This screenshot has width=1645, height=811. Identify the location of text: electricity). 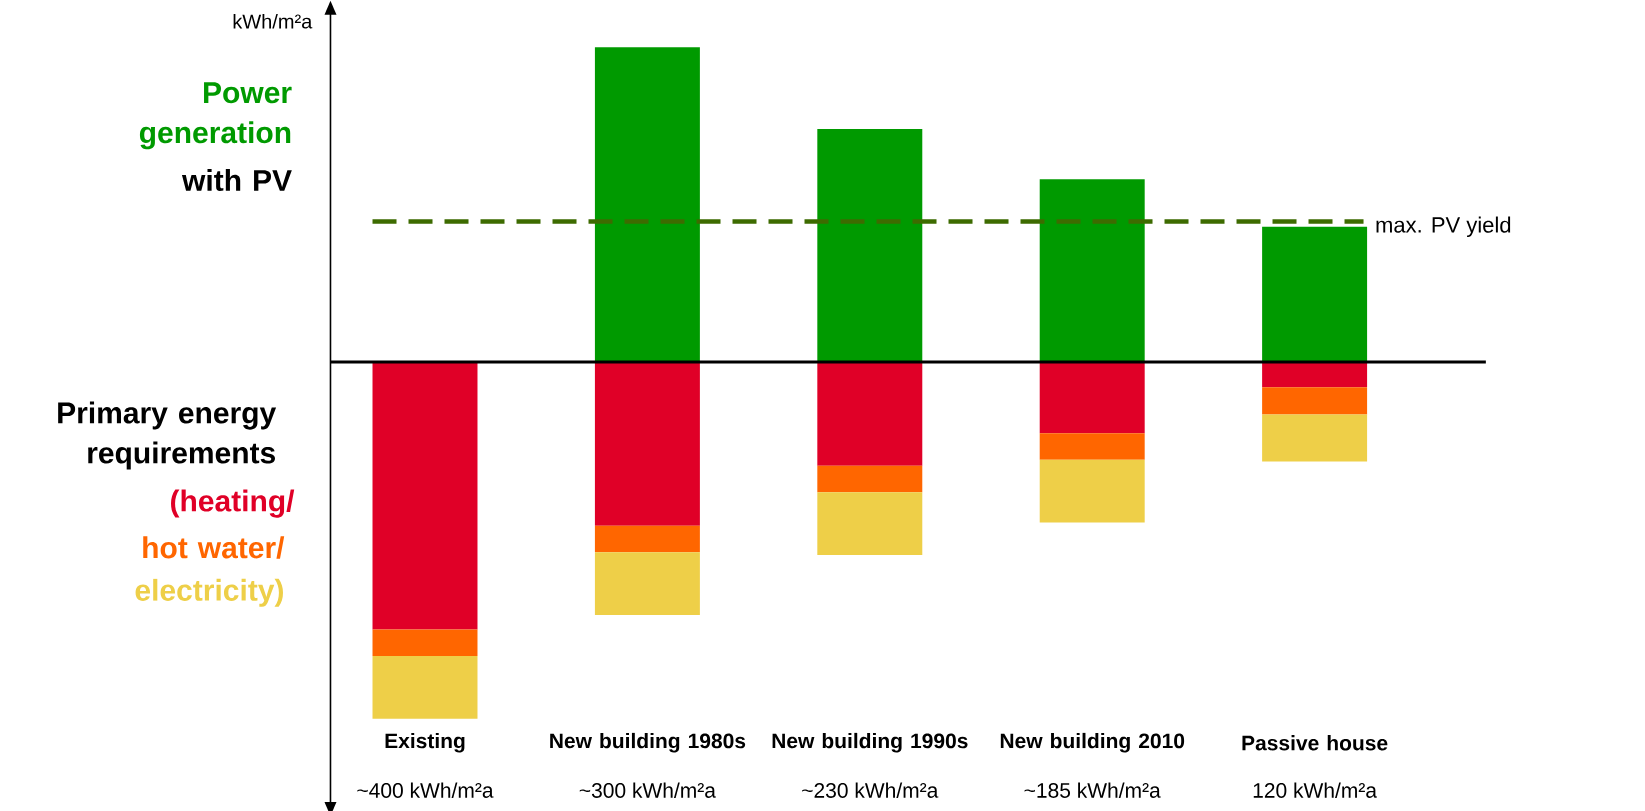
(209, 592).